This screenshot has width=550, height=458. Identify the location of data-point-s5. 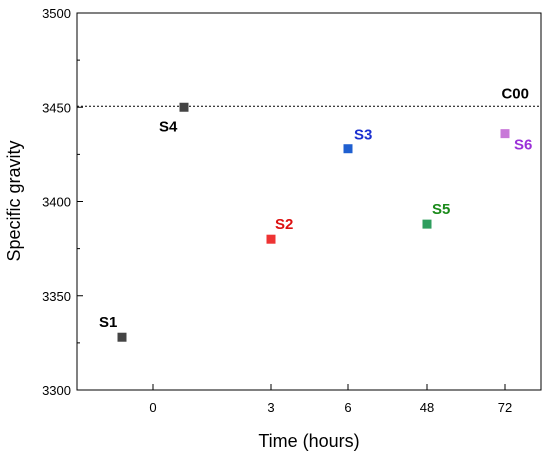
(427, 224).